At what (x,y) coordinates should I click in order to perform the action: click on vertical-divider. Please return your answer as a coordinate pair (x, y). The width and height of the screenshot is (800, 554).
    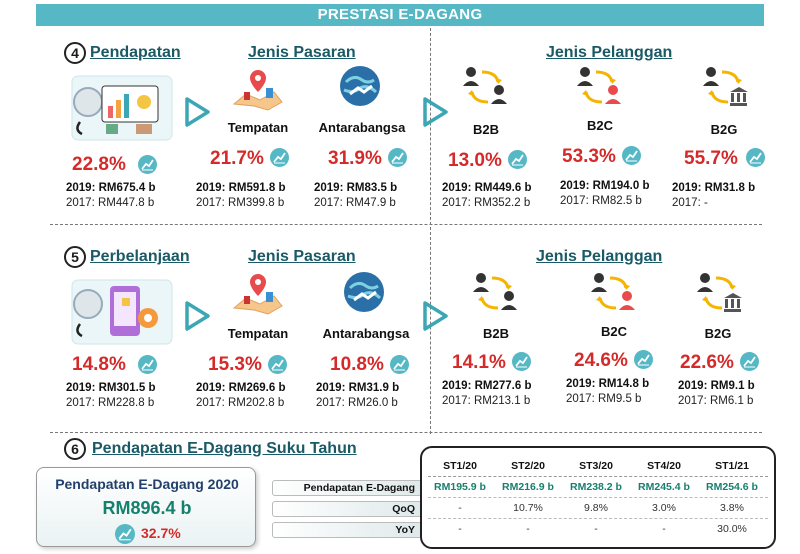
    Looking at the image, I should click on (430, 231).